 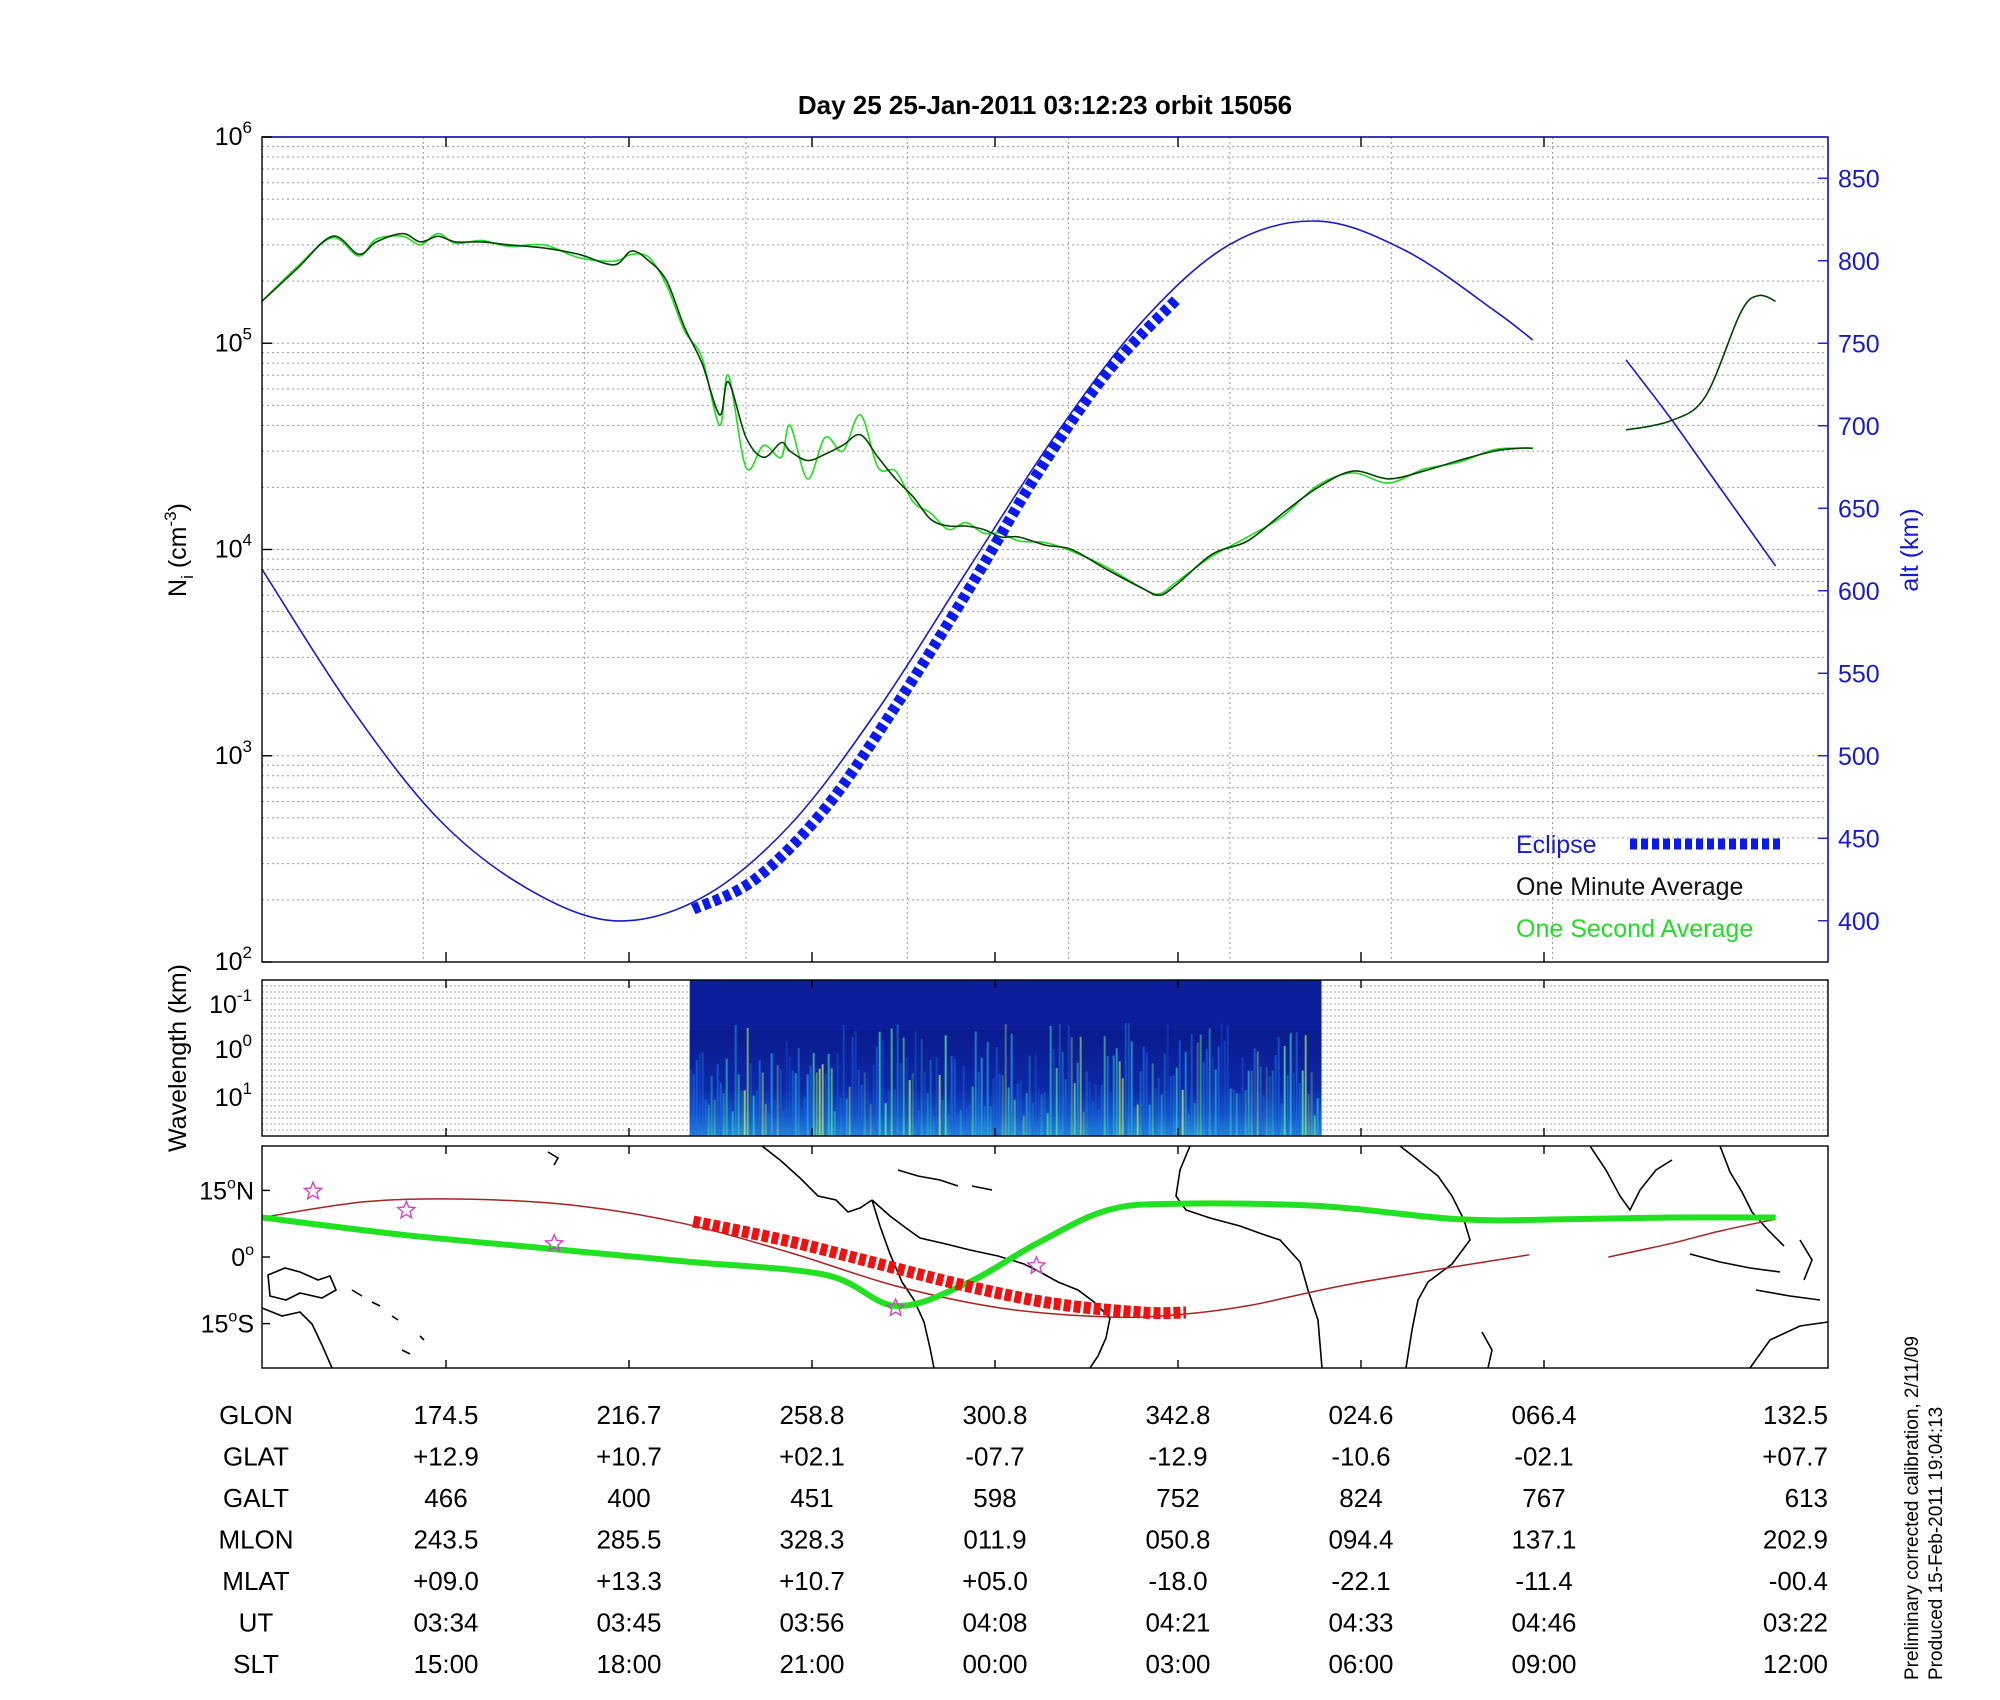 I want to click on table-cell: +13.3, so click(x=629, y=1581).